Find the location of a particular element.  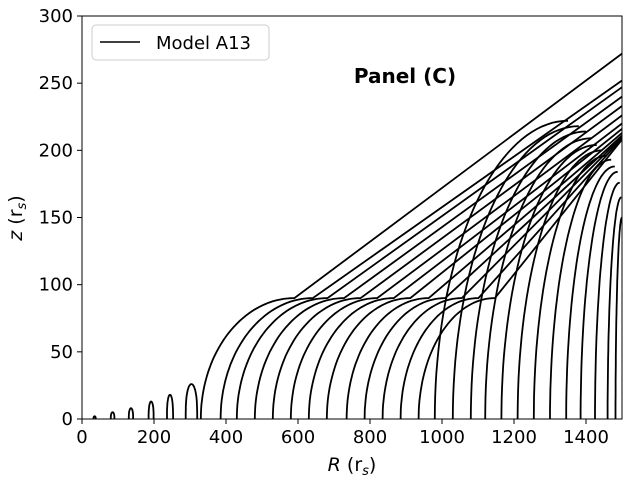

y-tick-label: 100 is located at coordinates (56, 285).